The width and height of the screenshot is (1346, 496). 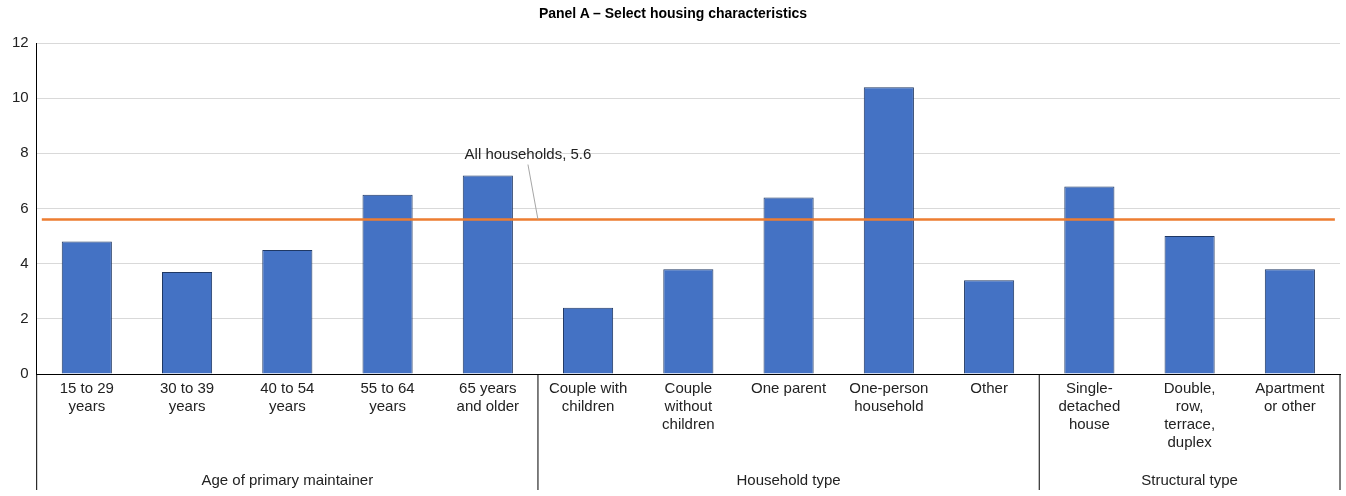 I want to click on x-tick-label: 30 to 39 years, so click(x=187, y=397).